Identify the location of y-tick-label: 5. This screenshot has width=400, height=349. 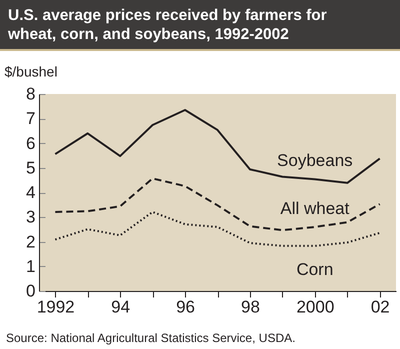
(31, 168).